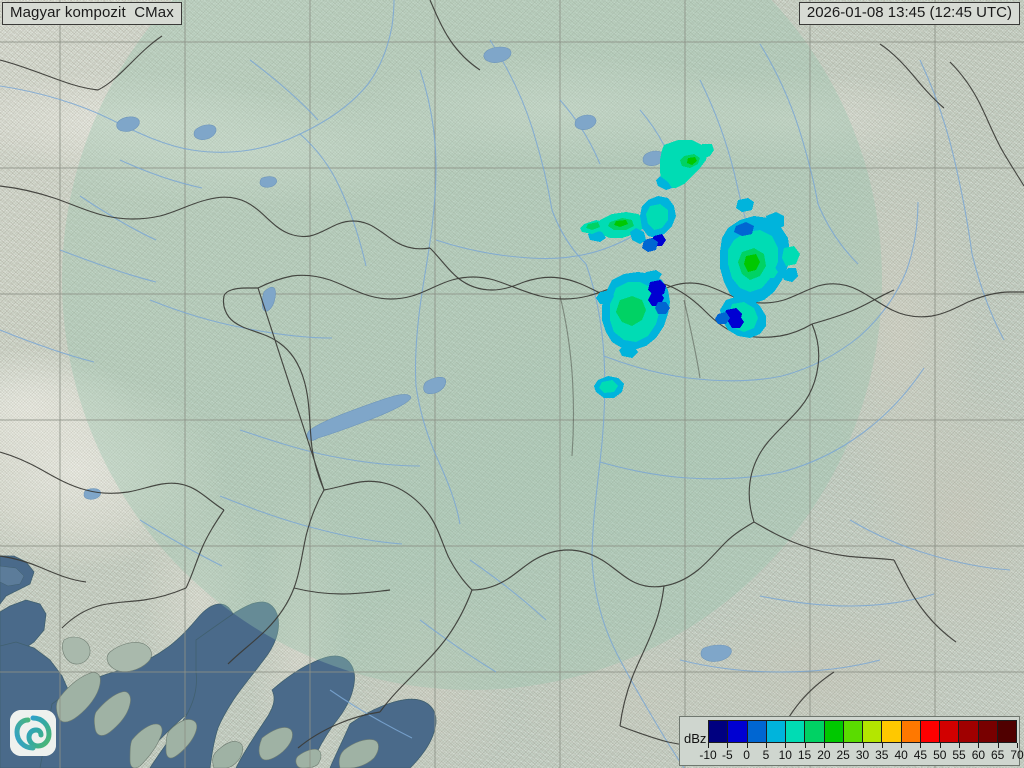  Describe the element at coordinates (804, 755) in the screenshot. I see `legend-tick-label-5: 15` at that location.